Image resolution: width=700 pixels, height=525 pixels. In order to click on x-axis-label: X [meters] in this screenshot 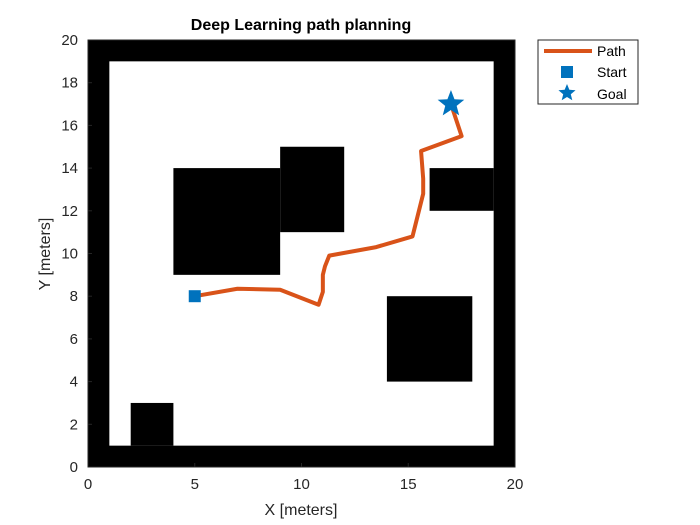, I will do `click(301, 510)`.